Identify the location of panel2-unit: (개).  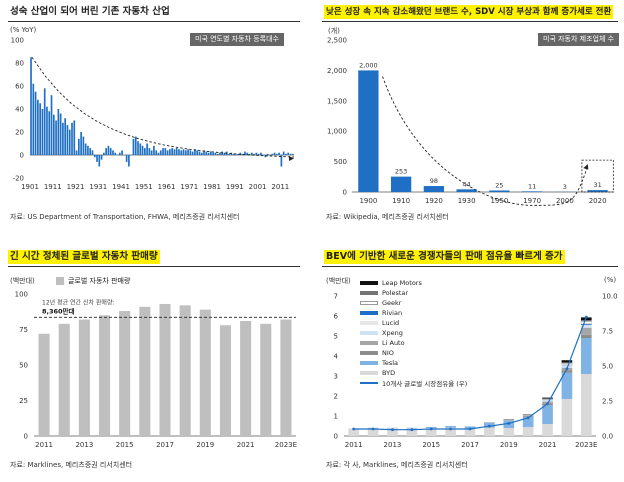
(334, 31).